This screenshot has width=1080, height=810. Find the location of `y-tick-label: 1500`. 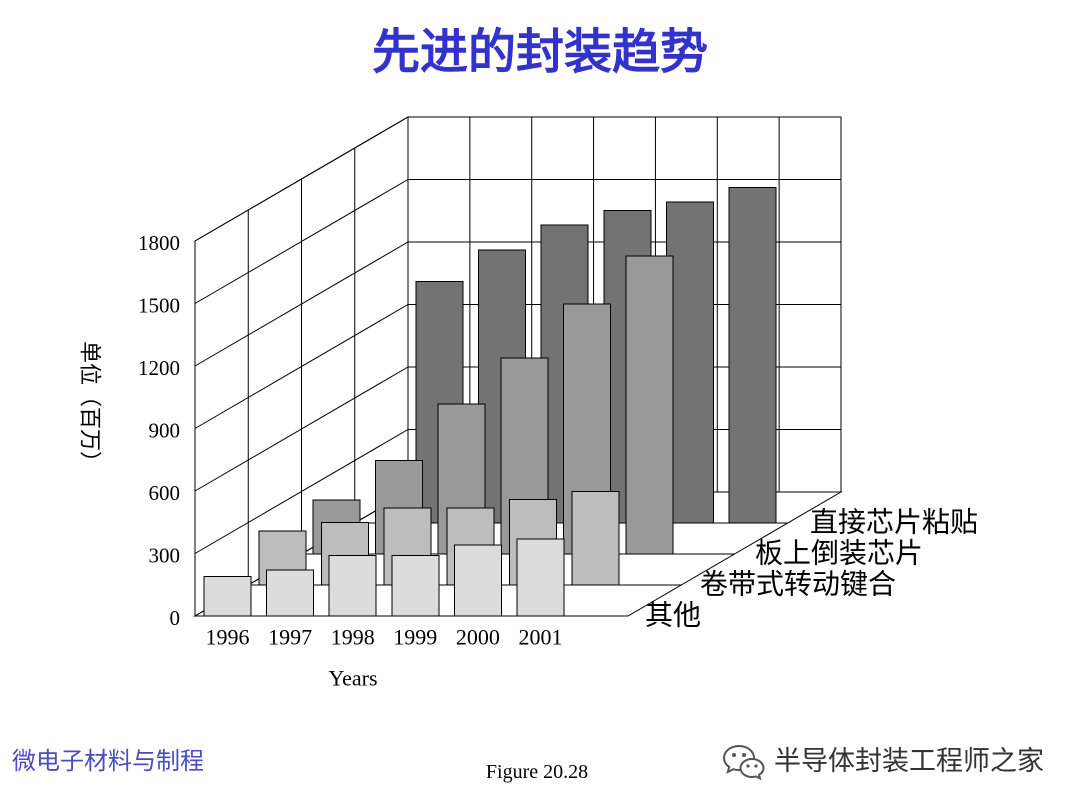

y-tick-label: 1500 is located at coordinates (159, 306).